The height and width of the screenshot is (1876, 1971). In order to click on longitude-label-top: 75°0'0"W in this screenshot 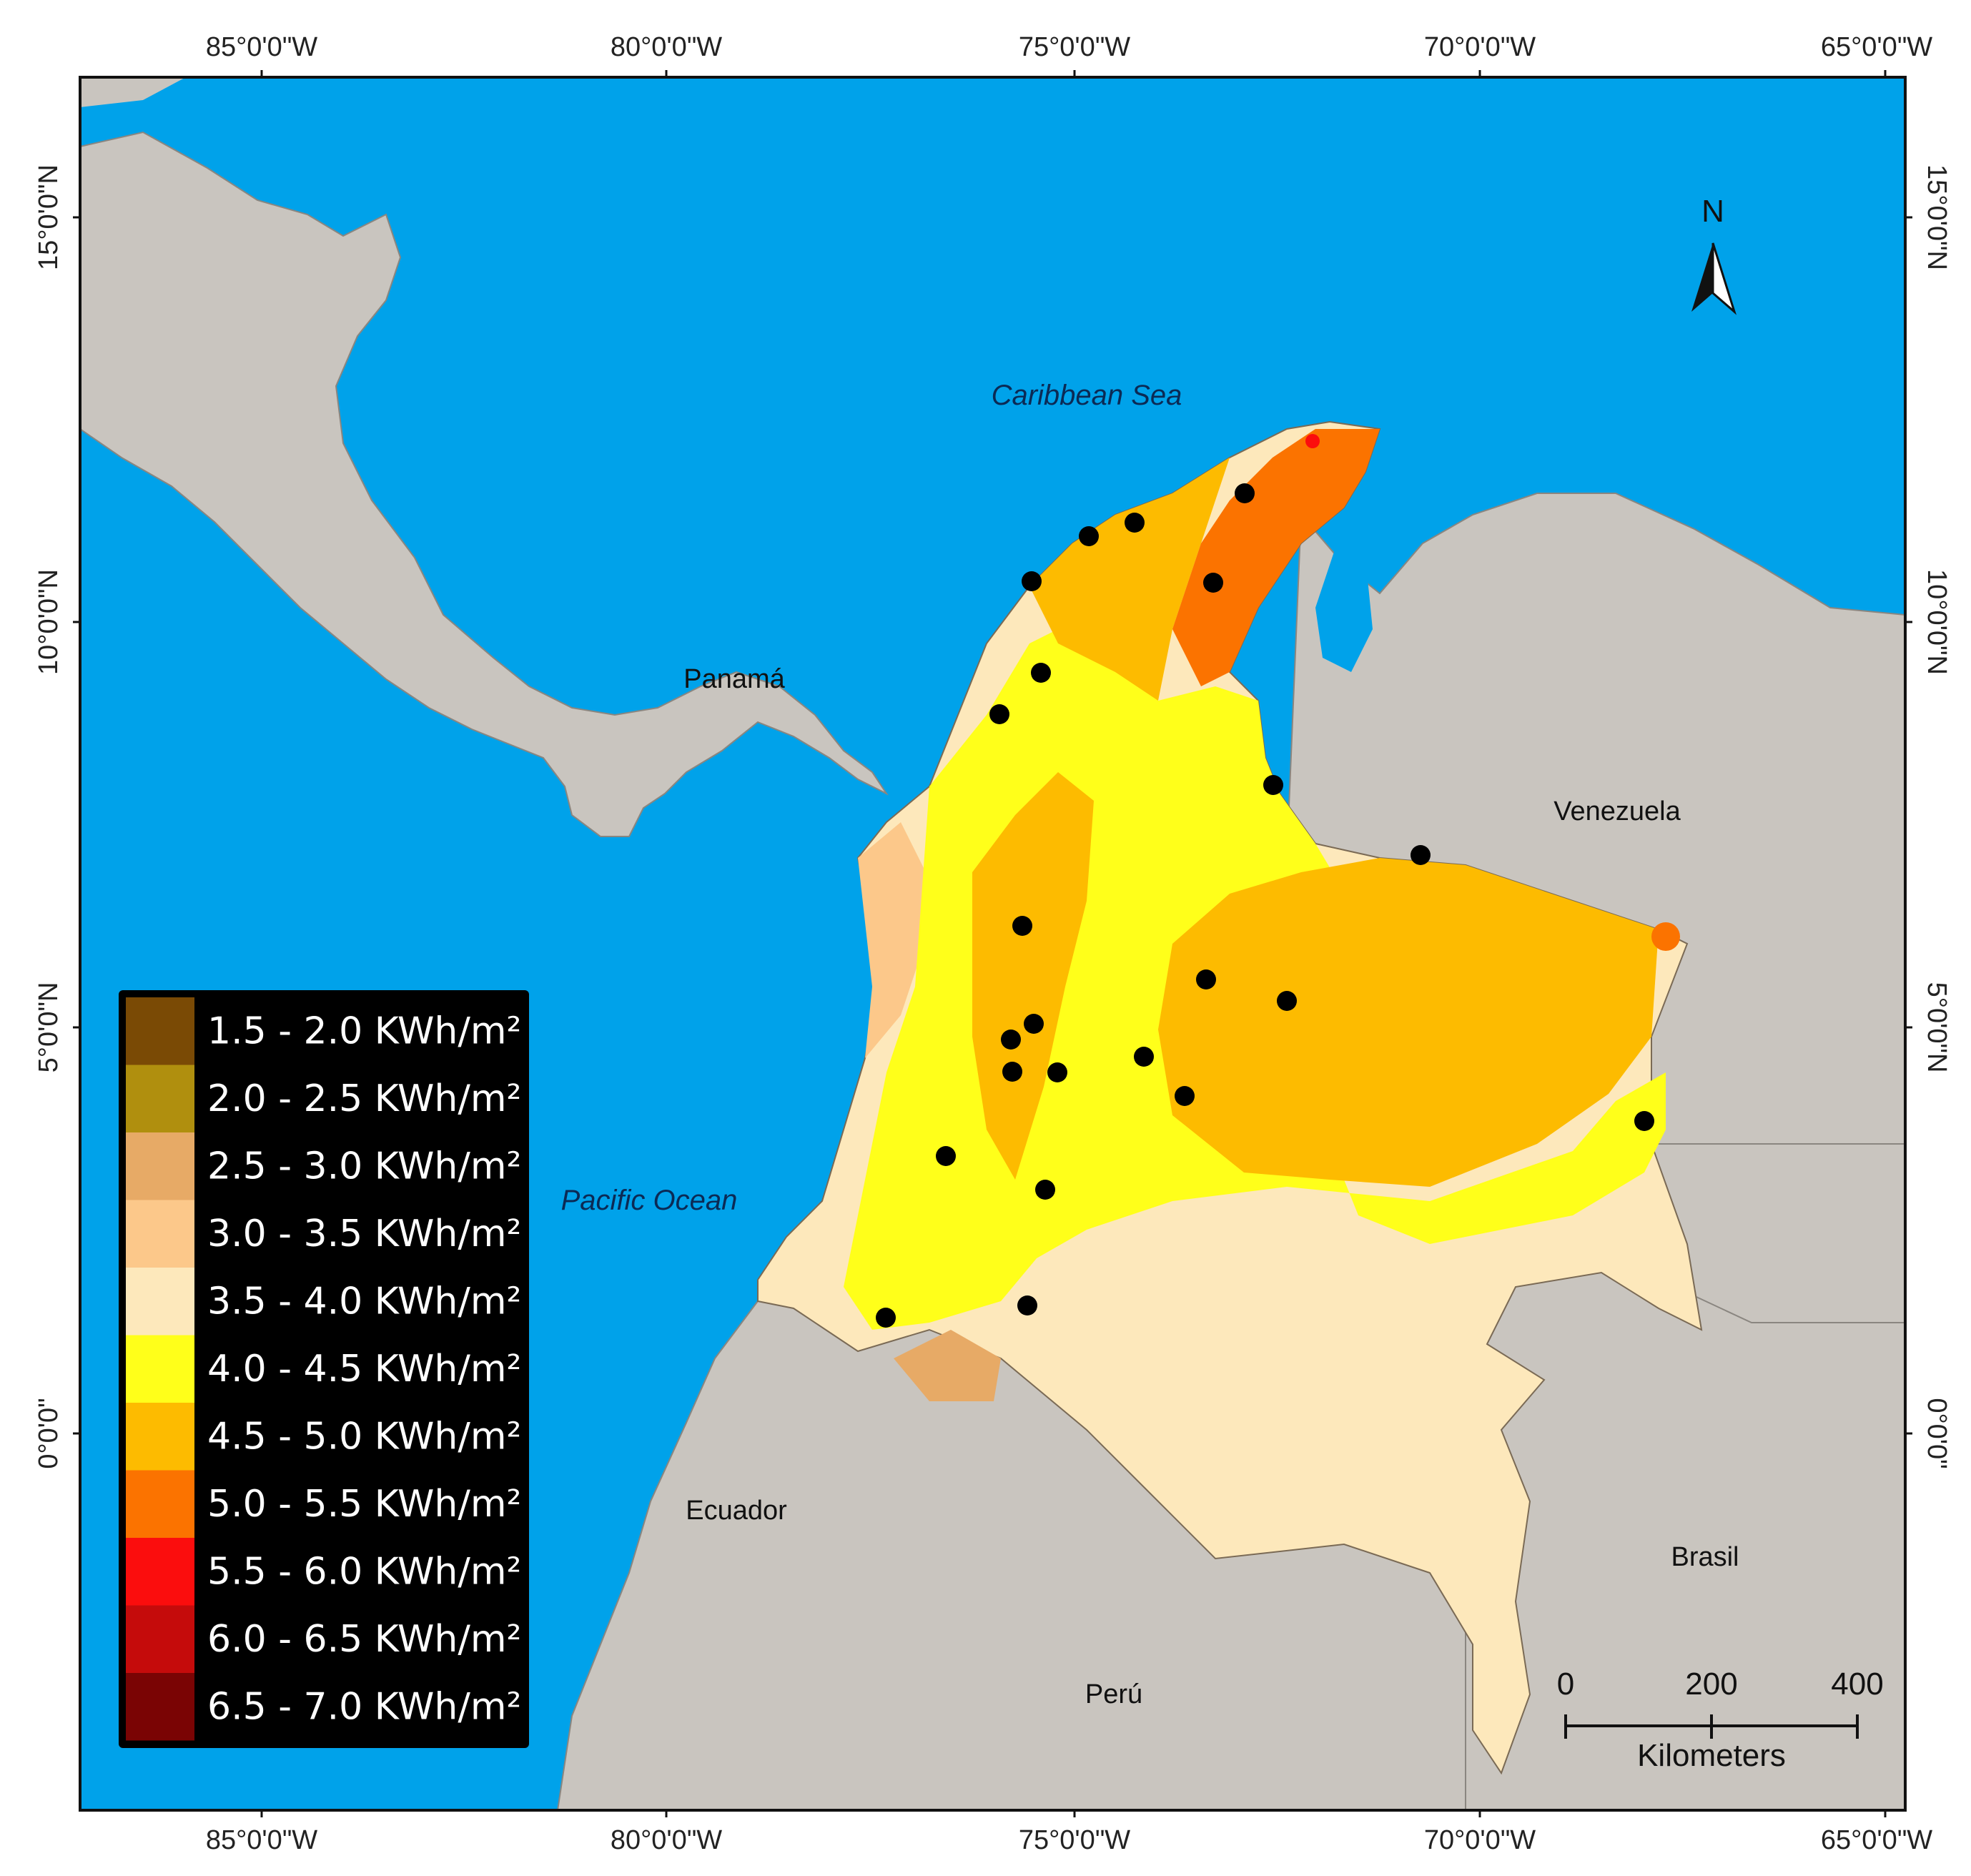, I will do `click(1075, 47)`.